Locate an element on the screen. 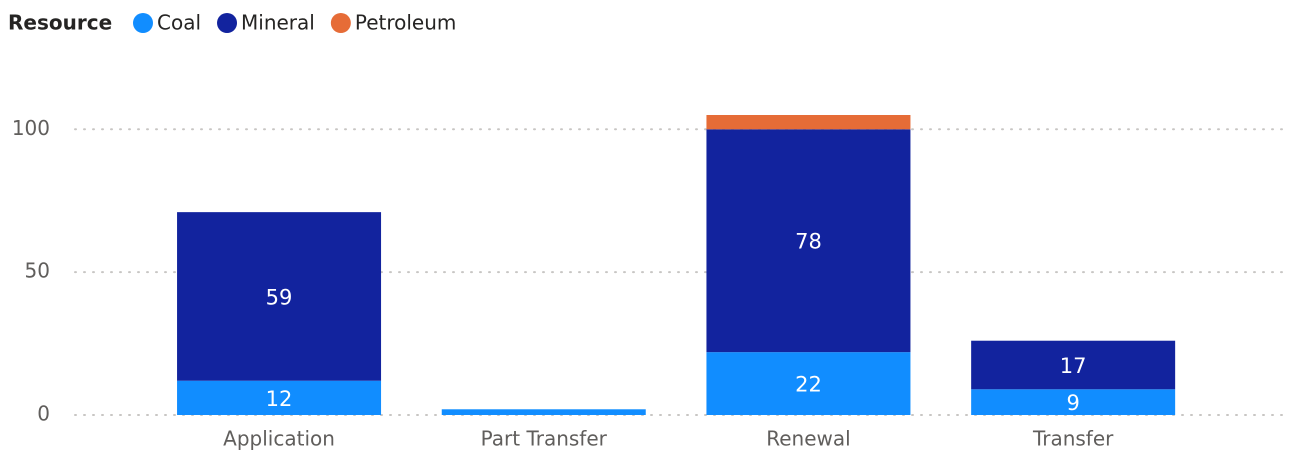 This screenshot has height=458, width=1295. legend-title: Resource is located at coordinates (60, 23).